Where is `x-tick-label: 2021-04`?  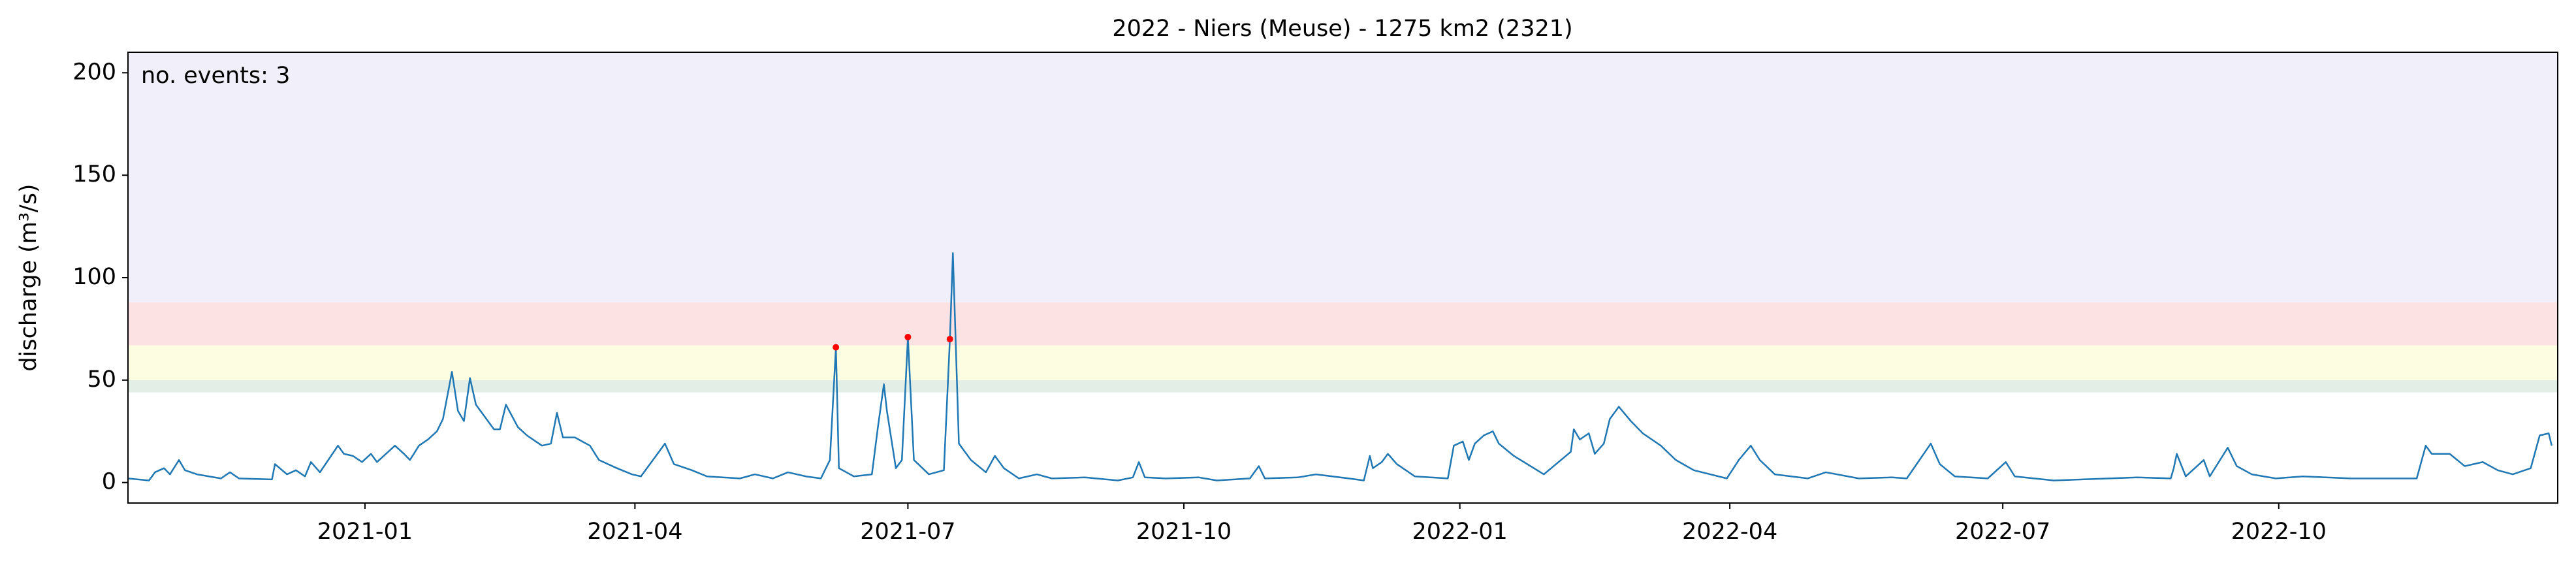 x-tick-label: 2021-04 is located at coordinates (634, 532).